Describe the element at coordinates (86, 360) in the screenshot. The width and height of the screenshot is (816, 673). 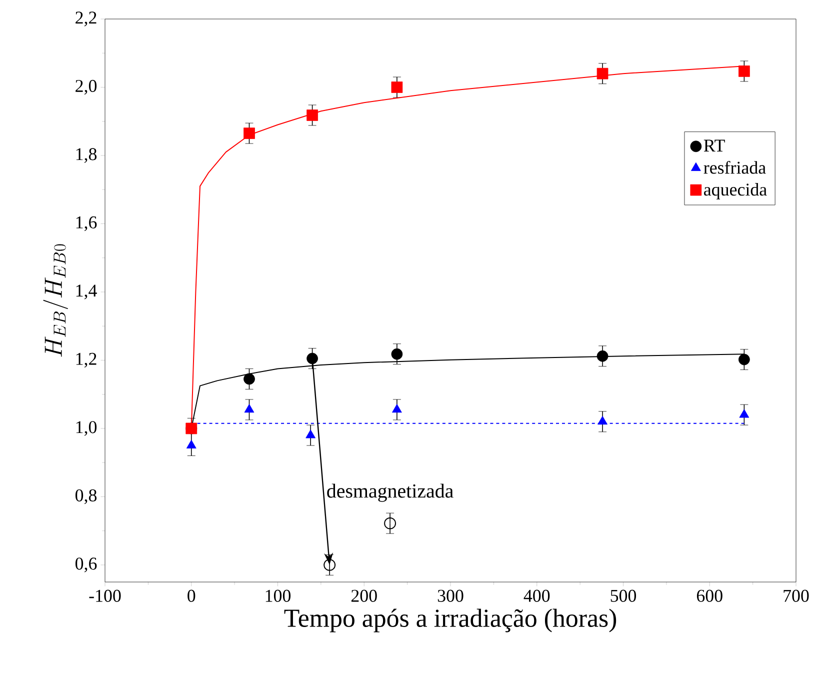
I see `y-tick-label: 1,2` at that location.